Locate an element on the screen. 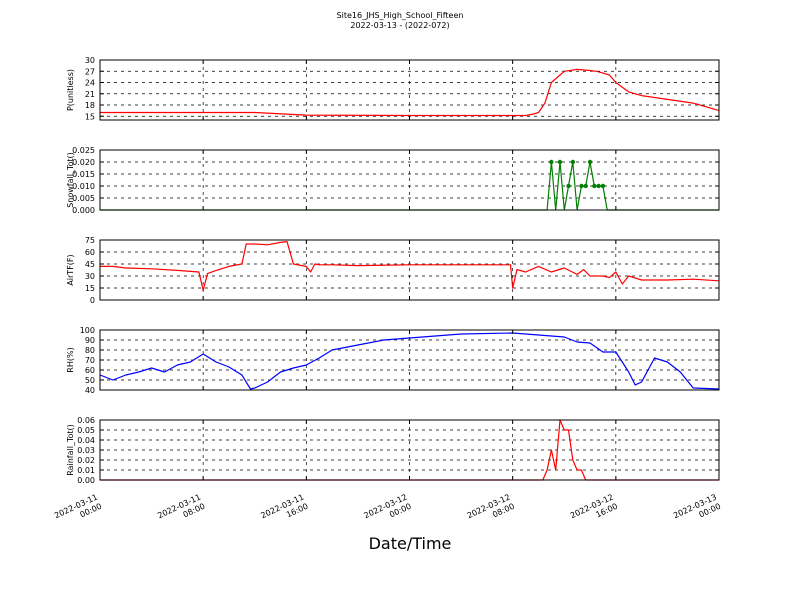 Image resolution: width=800 pixels, height=600 pixels. y-tick-label: 0.01 is located at coordinates (86, 470).